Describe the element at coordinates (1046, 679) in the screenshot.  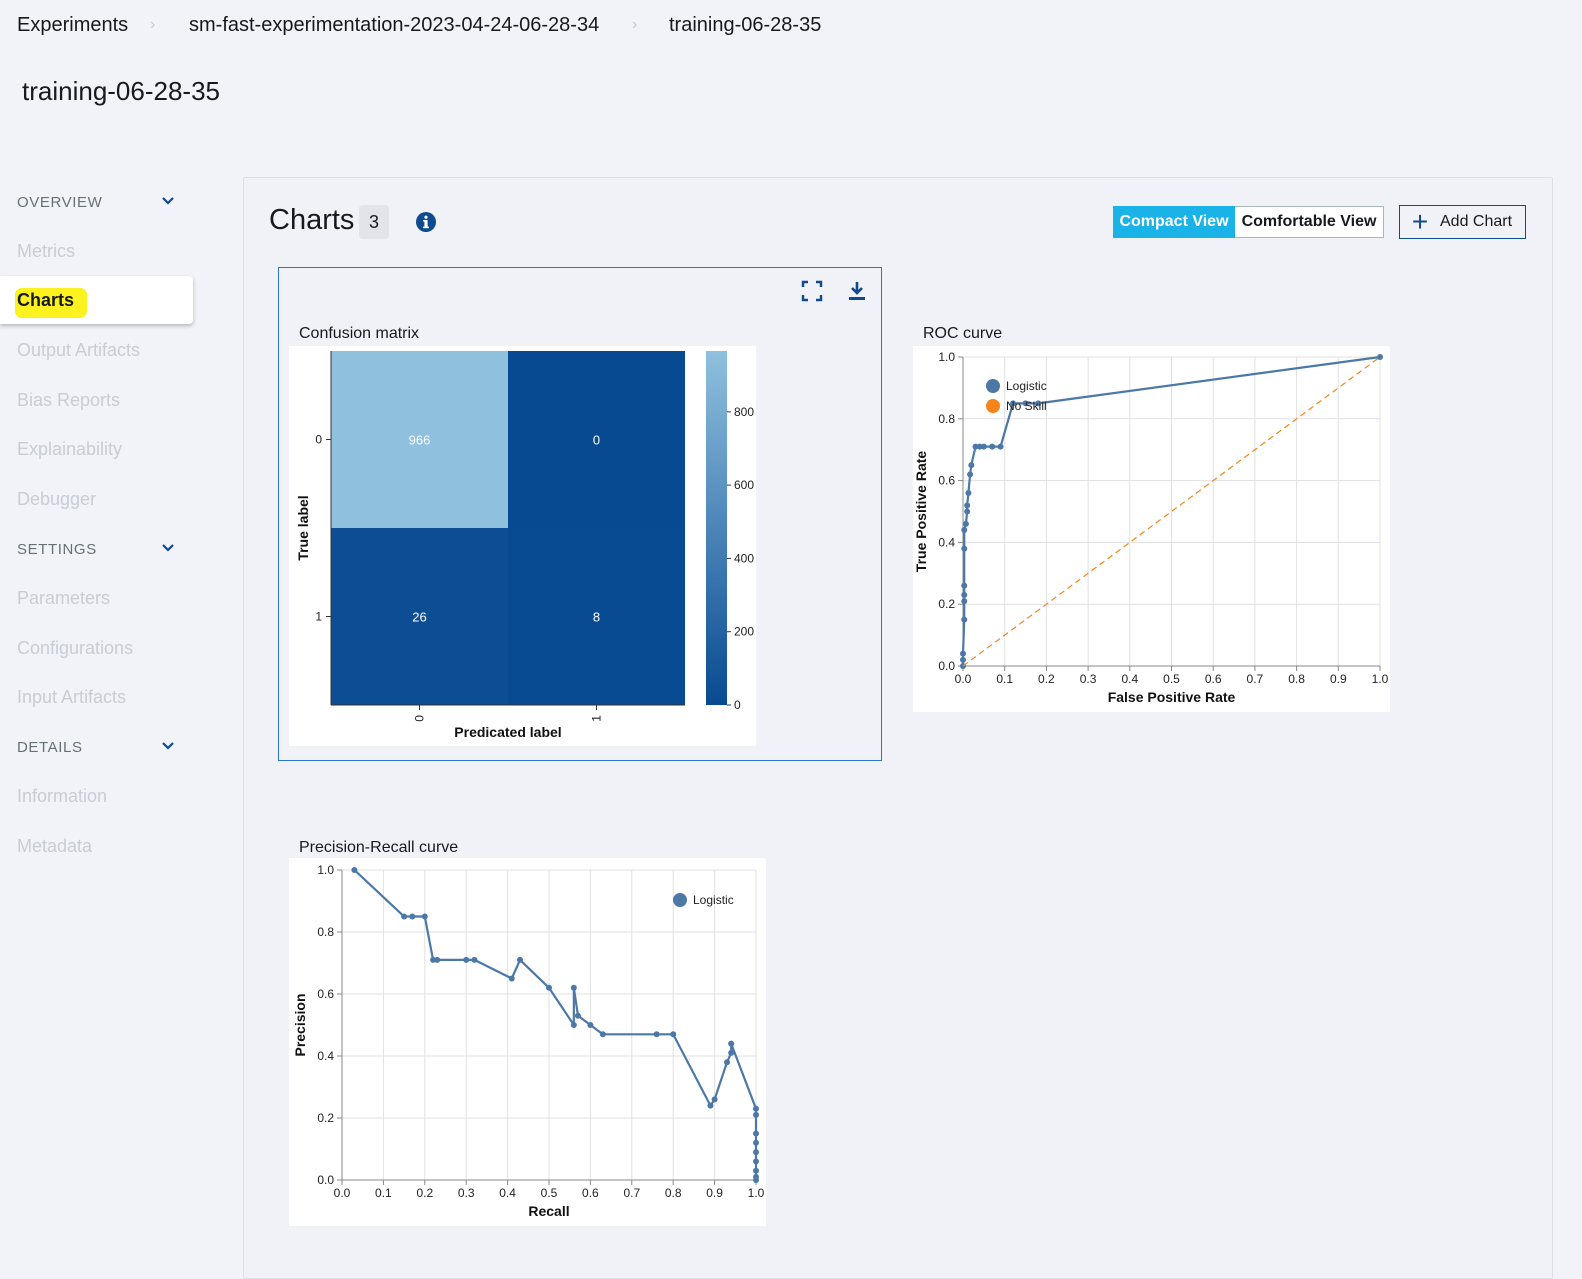
I see `x-tick-label: 0.2` at that location.